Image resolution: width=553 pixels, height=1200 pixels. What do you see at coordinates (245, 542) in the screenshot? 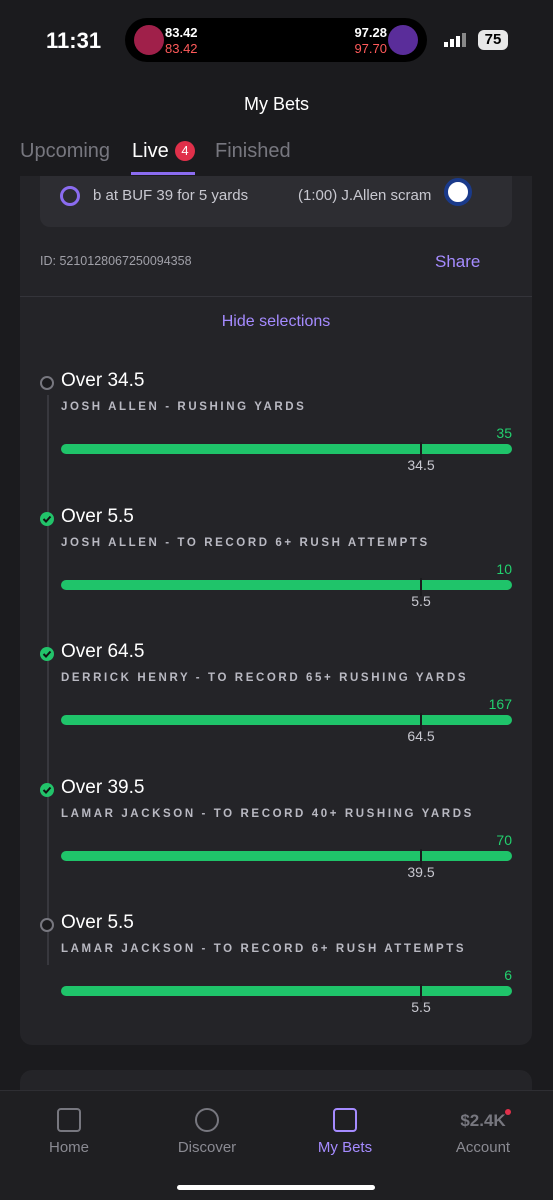
I see `selection-subtitle: JOSH ALLEN - TO RECORD 6+ RUSH ATTEMPTS` at bounding box center [245, 542].